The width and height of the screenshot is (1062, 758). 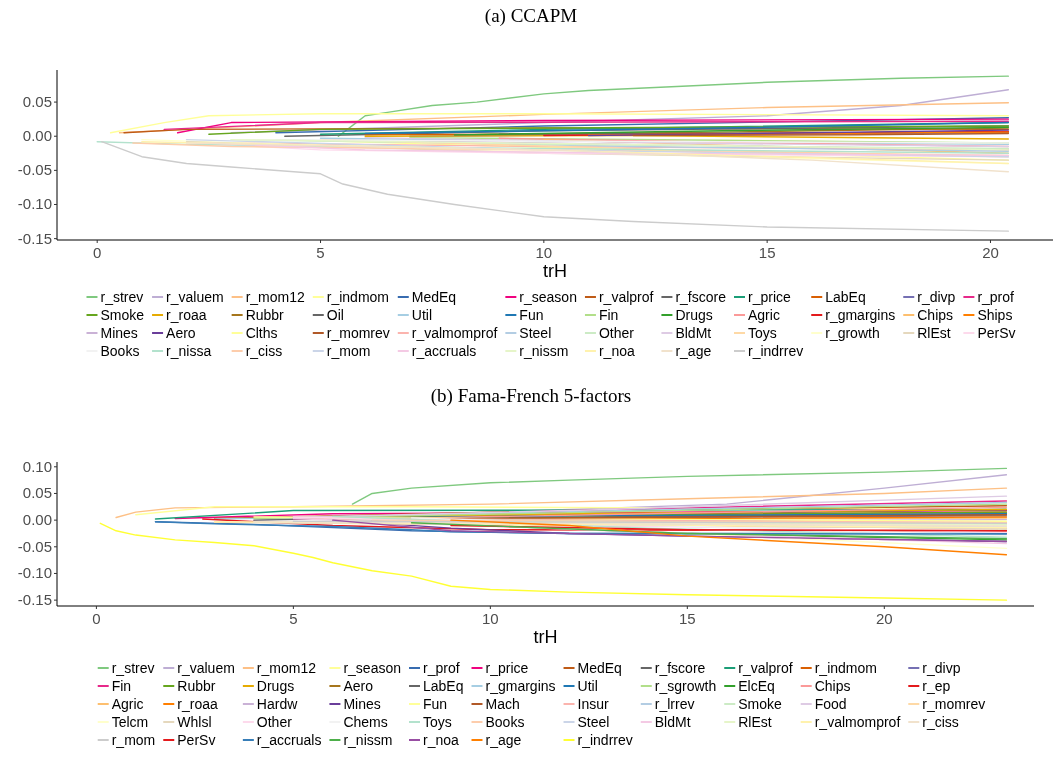 What do you see at coordinates (189, 351) in the screenshot?
I see `legend-label: r_nissa` at bounding box center [189, 351].